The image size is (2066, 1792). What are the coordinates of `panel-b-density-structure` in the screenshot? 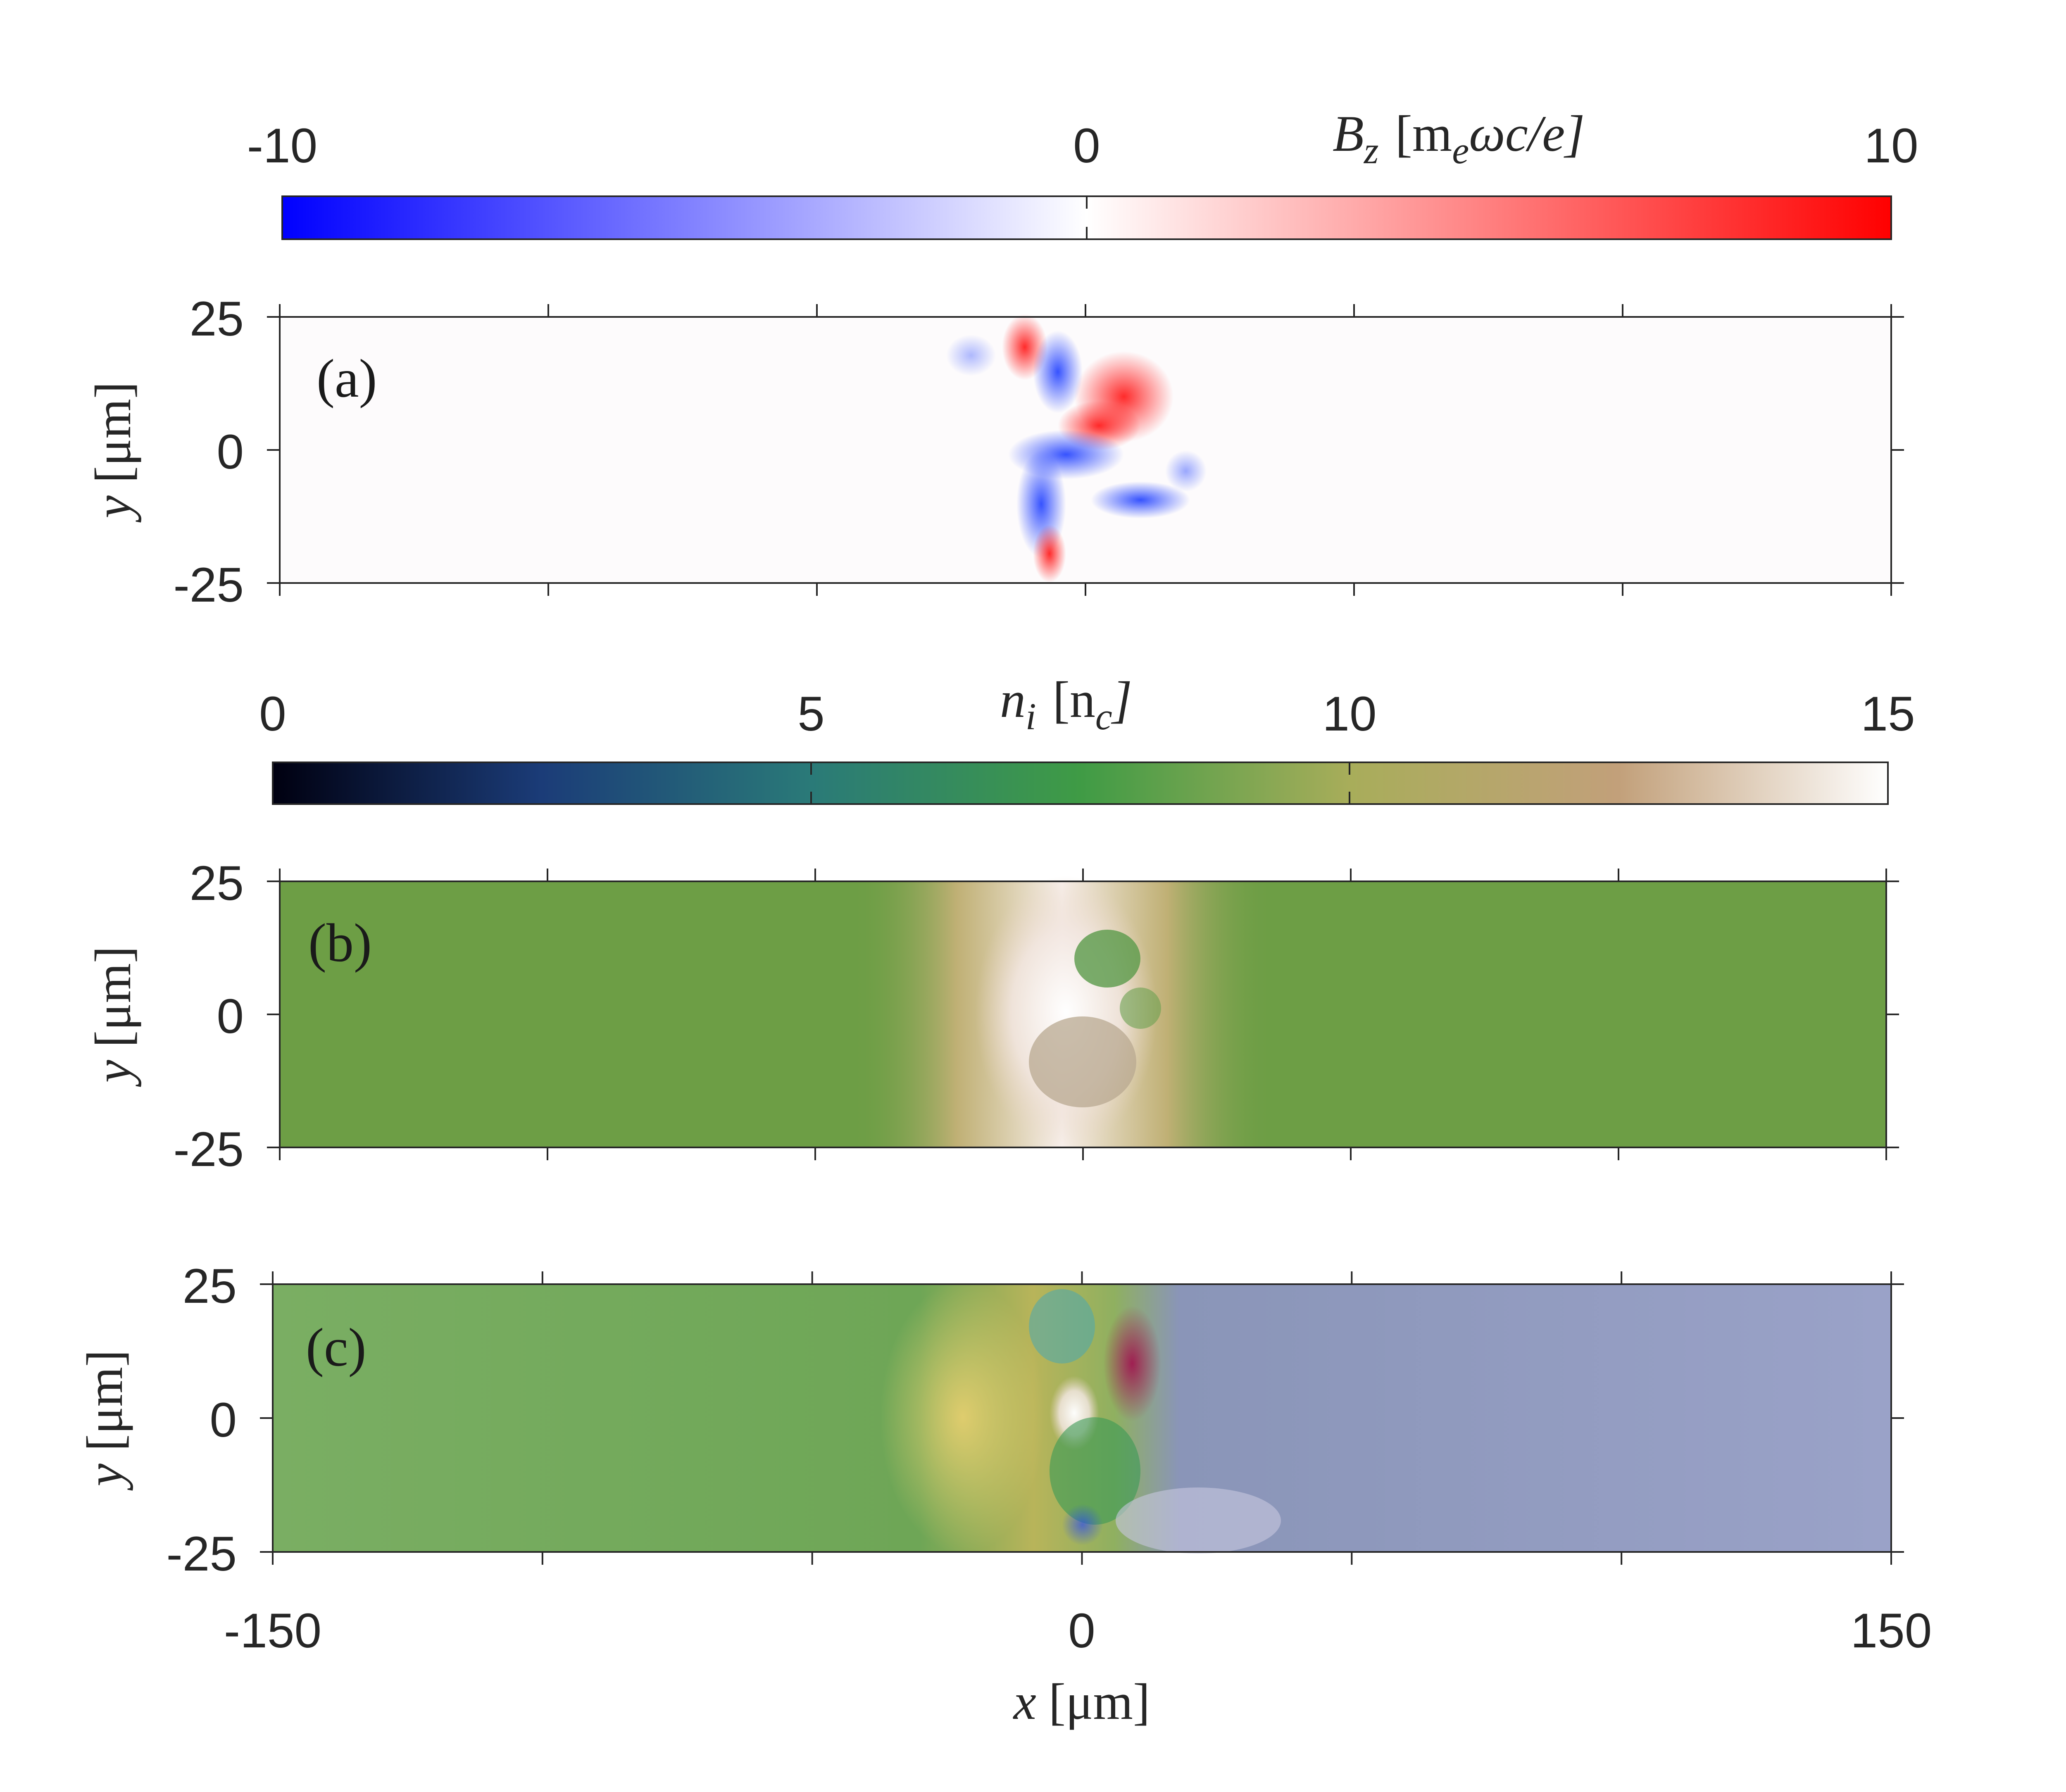 It's located at (1062, 1012).